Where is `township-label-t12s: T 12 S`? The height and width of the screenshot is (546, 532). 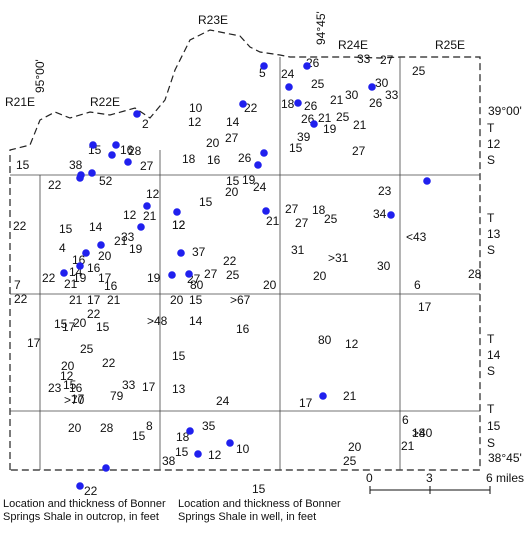
township-label-t12s: T 12 S is located at coordinates (494, 144).